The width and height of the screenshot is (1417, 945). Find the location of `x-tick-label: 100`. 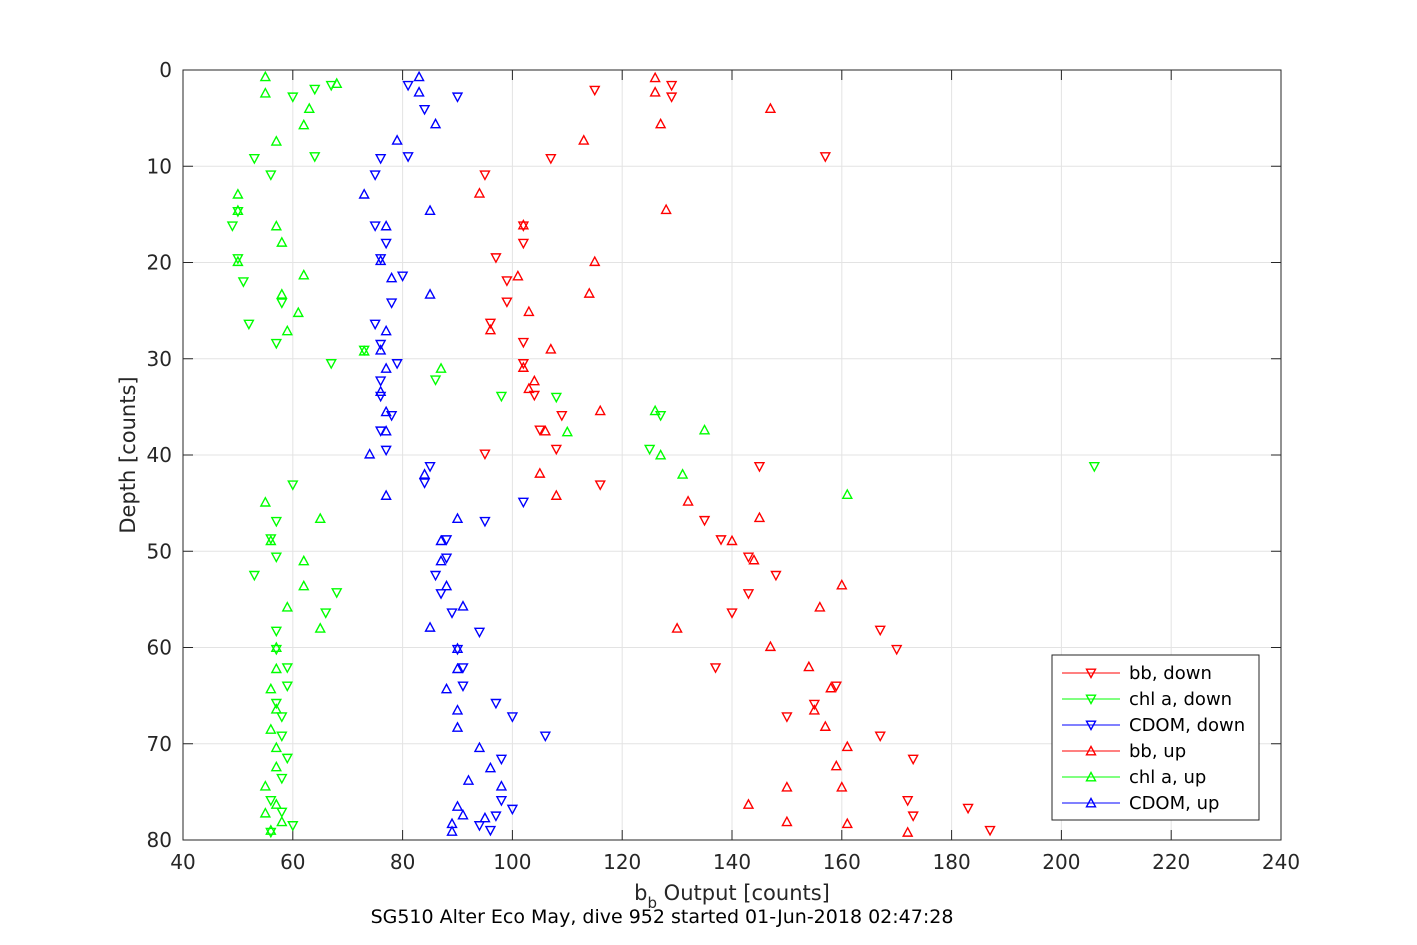

x-tick-label: 100 is located at coordinates (512, 862).